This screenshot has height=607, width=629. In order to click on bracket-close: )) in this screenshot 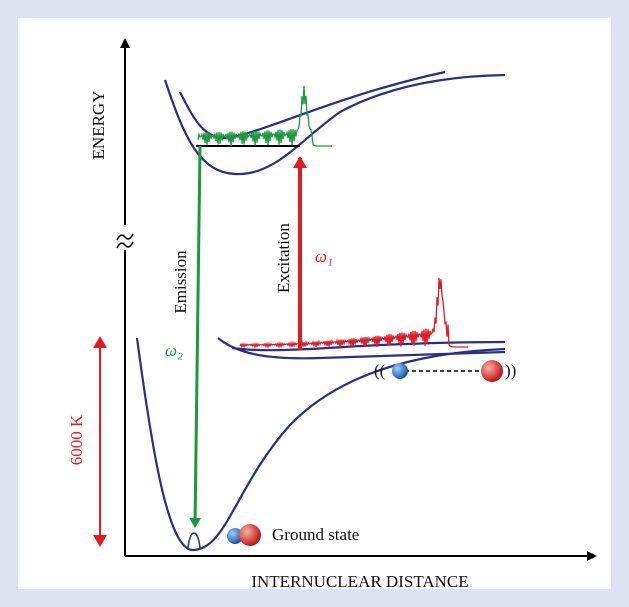, I will do `click(510, 370)`.